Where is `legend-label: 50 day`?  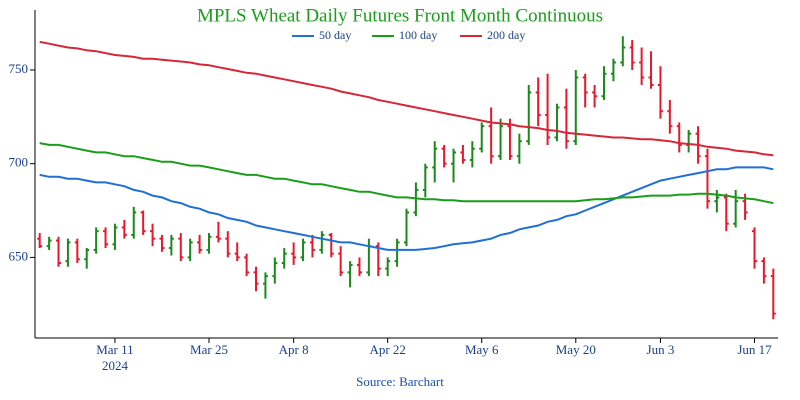
legend-label: 50 day is located at coordinates (335, 35).